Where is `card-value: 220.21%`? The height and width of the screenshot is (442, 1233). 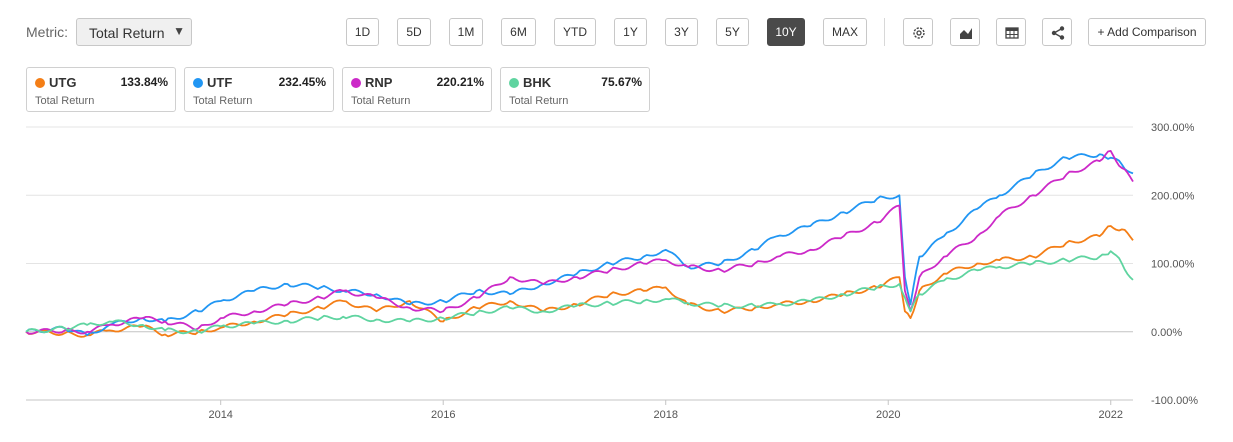
card-value: 220.21% is located at coordinates (460, 82).